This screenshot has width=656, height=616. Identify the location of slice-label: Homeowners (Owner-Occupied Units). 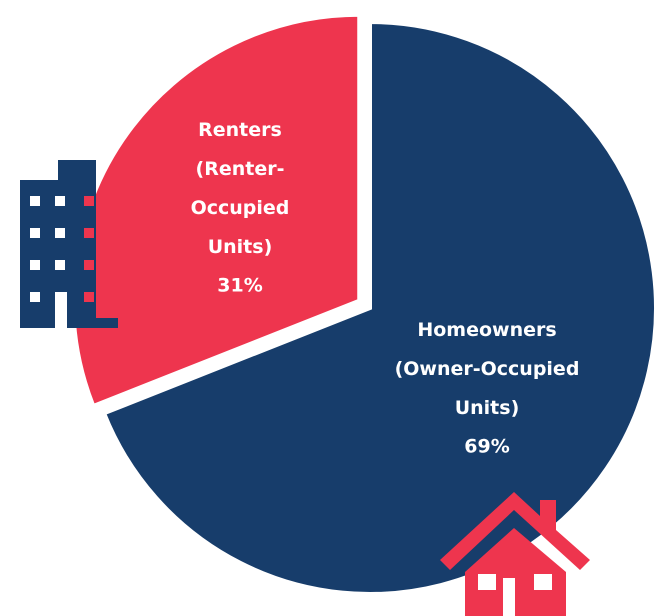
(487, 369).